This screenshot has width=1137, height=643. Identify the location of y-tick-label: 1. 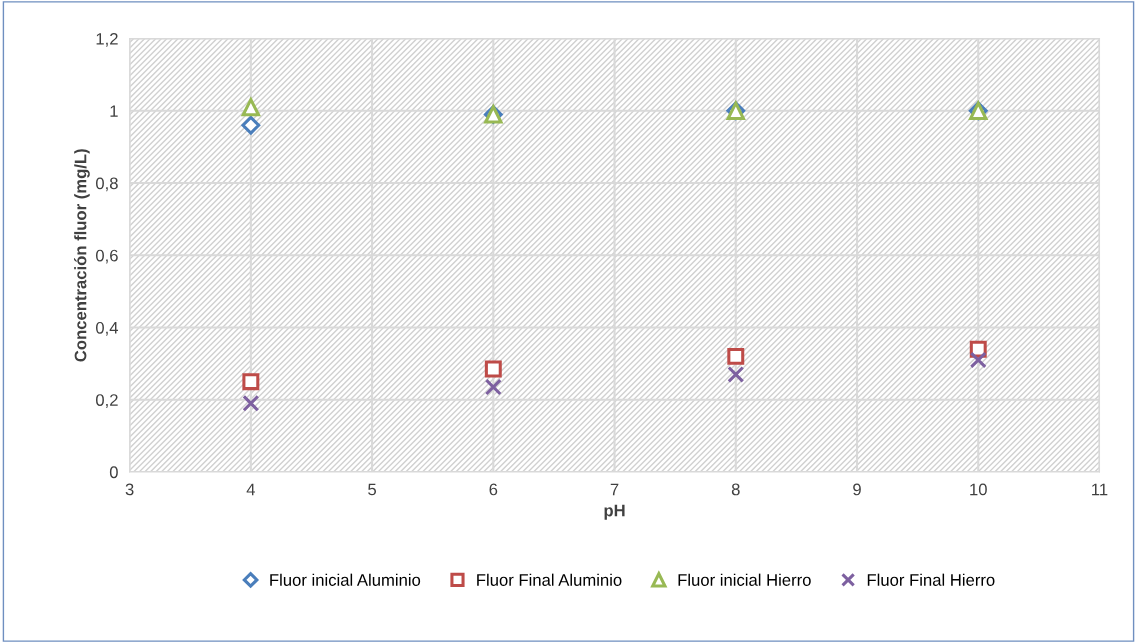
(114, 111).